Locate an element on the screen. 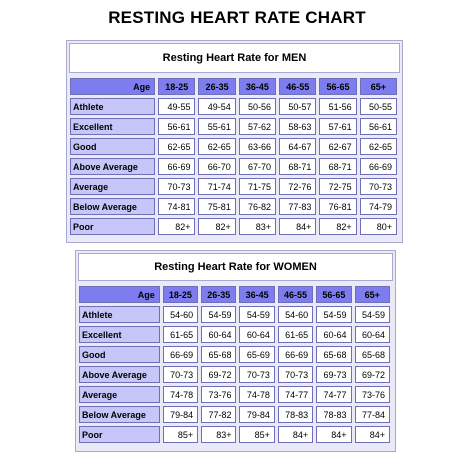 Image resolution: width=474 pixels, height=474 pixels. age-header-cell: Age is located at coordinates (119, 294).